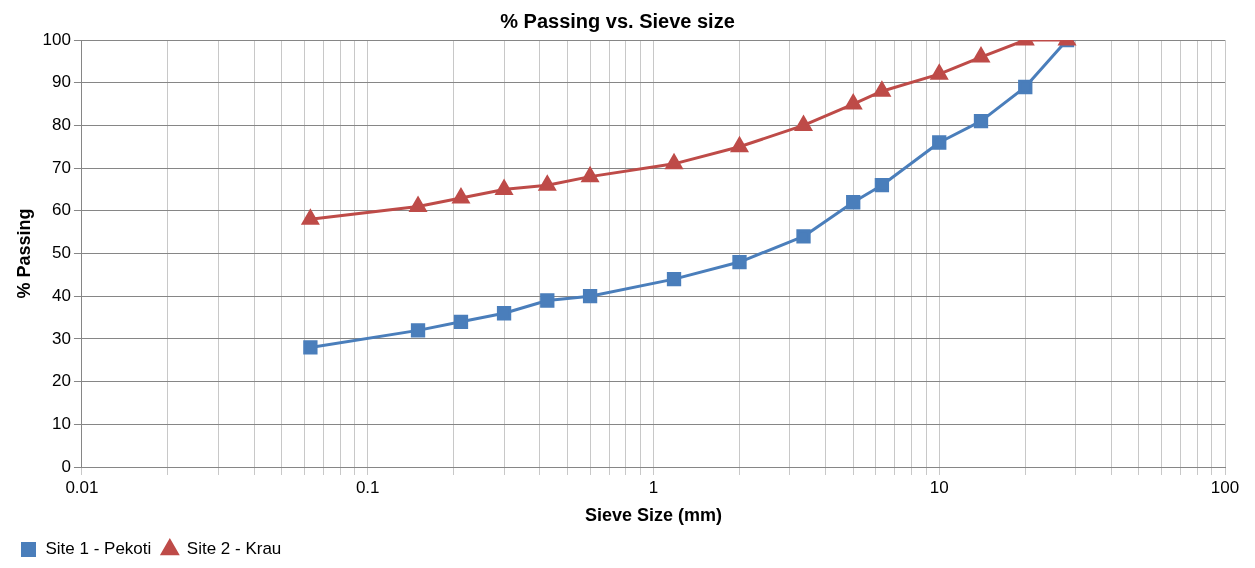  I want to click on y-tick-label: 0, so click(66, 466).